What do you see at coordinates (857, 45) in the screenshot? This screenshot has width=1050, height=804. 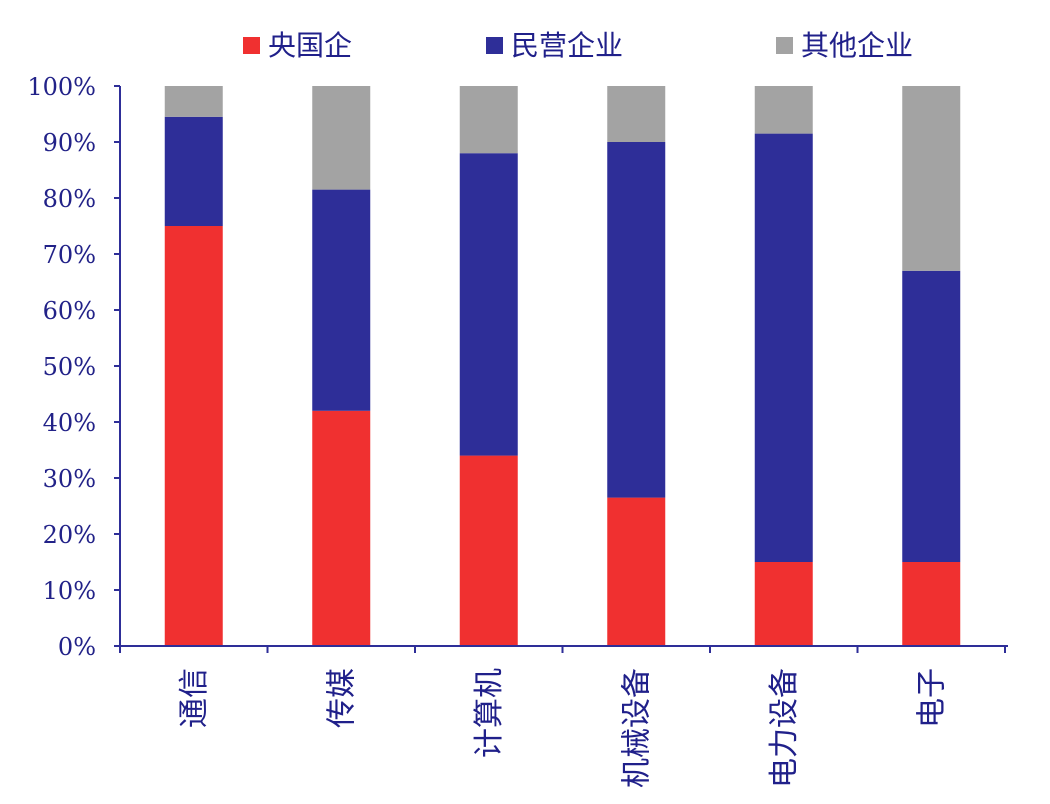 I see `legend-label: 其他企业` at bounding box center [857, 45].